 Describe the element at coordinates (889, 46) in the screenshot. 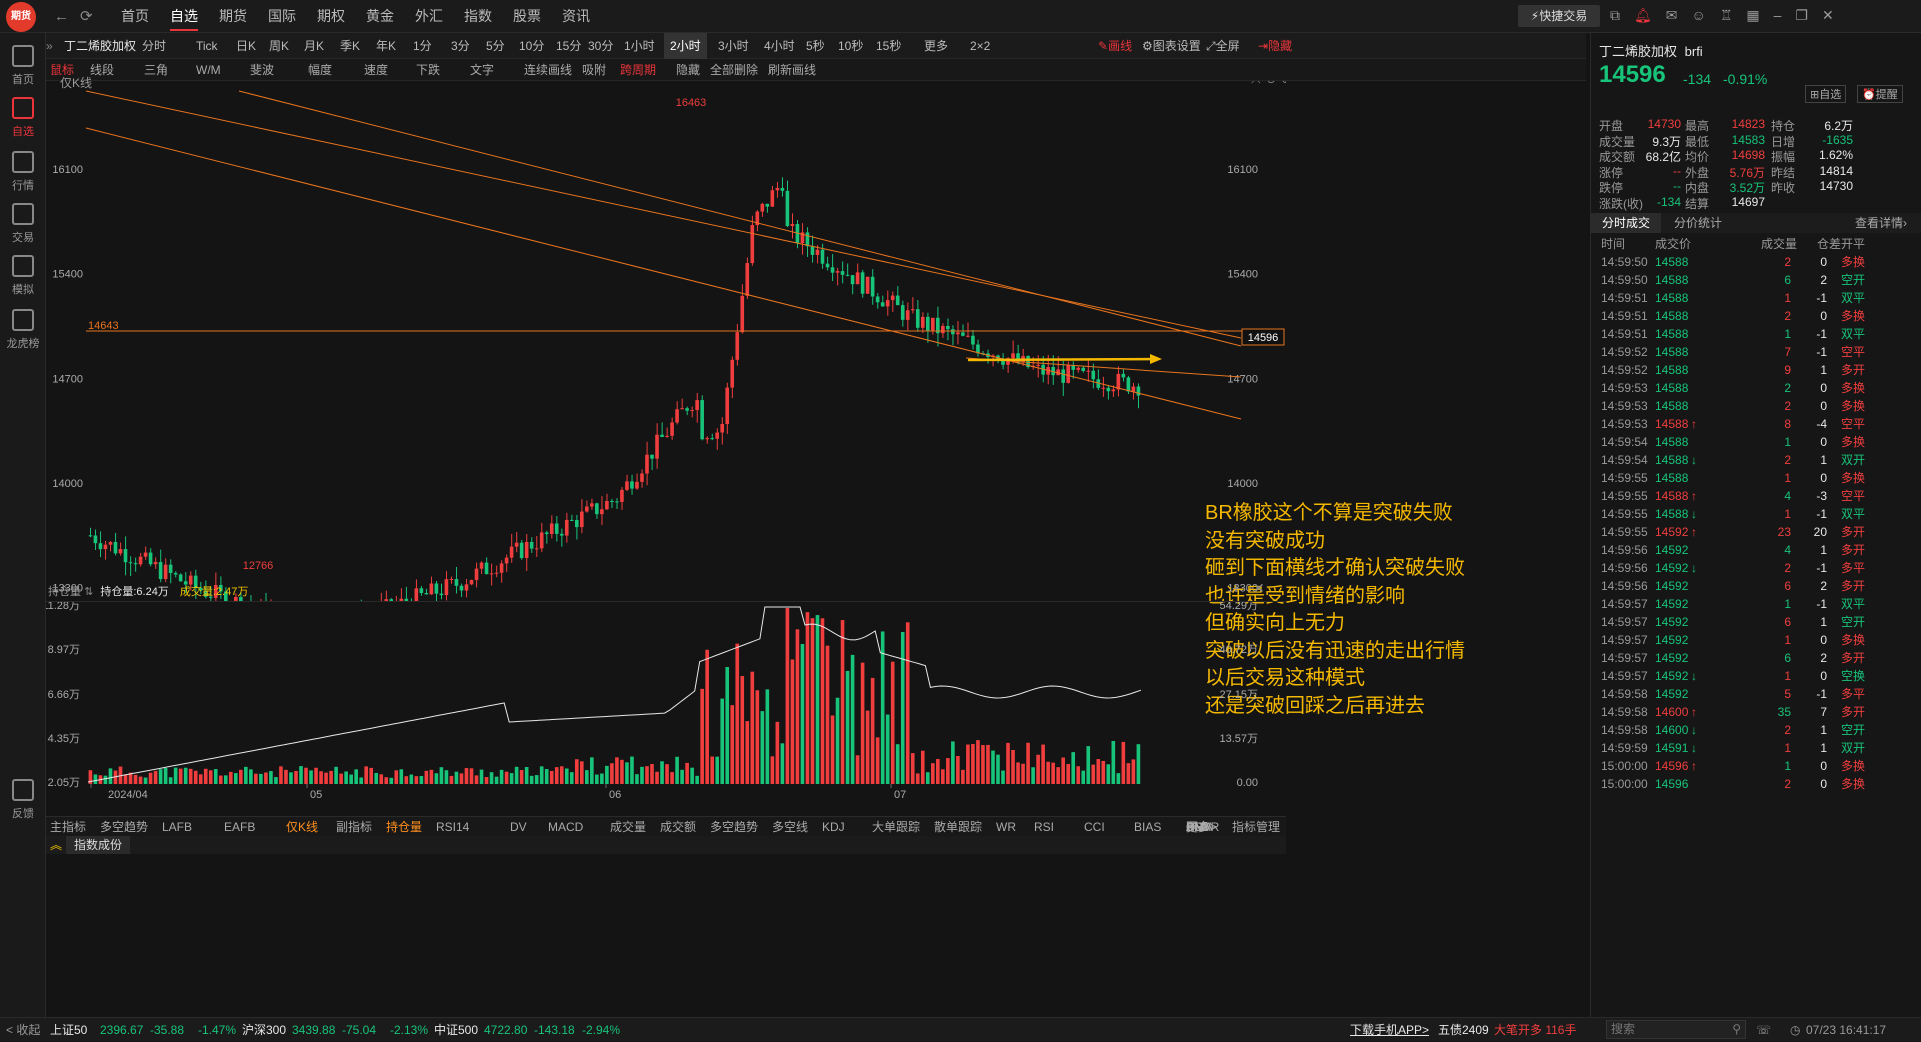

I see `timeframe-19: 15秒` at that location.